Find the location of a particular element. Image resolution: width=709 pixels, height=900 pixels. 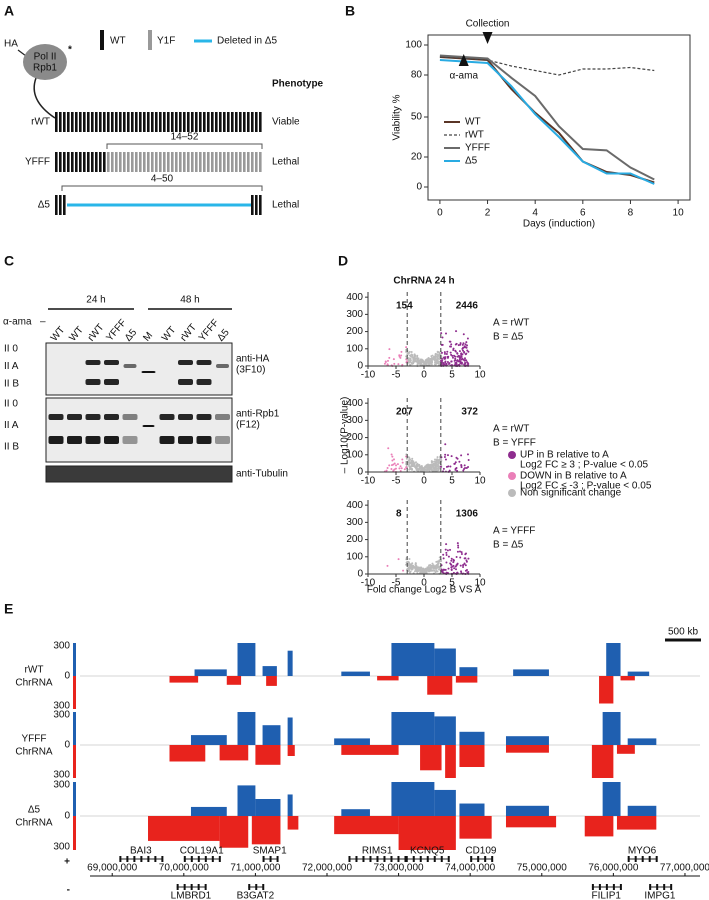

mark: * is located at coordinates (70, 50).